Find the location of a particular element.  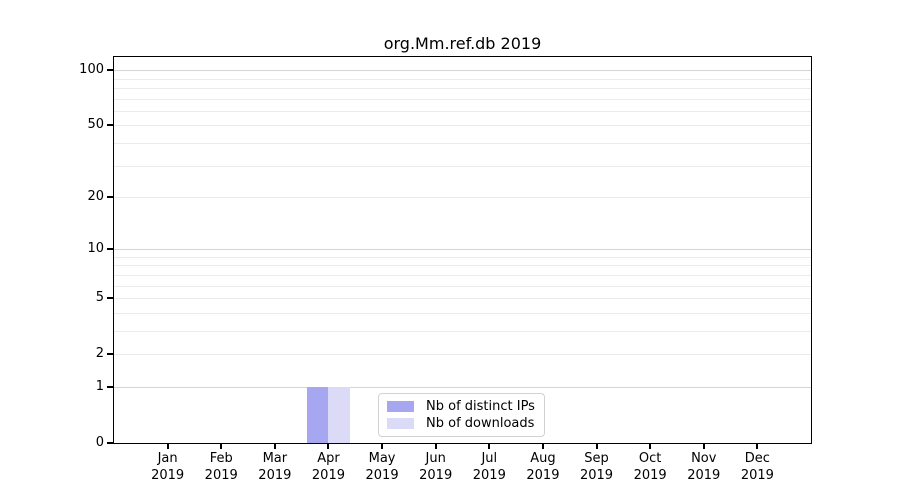

legend-entry-downloads: Nb of downloads is located at coordinates (461, 423).